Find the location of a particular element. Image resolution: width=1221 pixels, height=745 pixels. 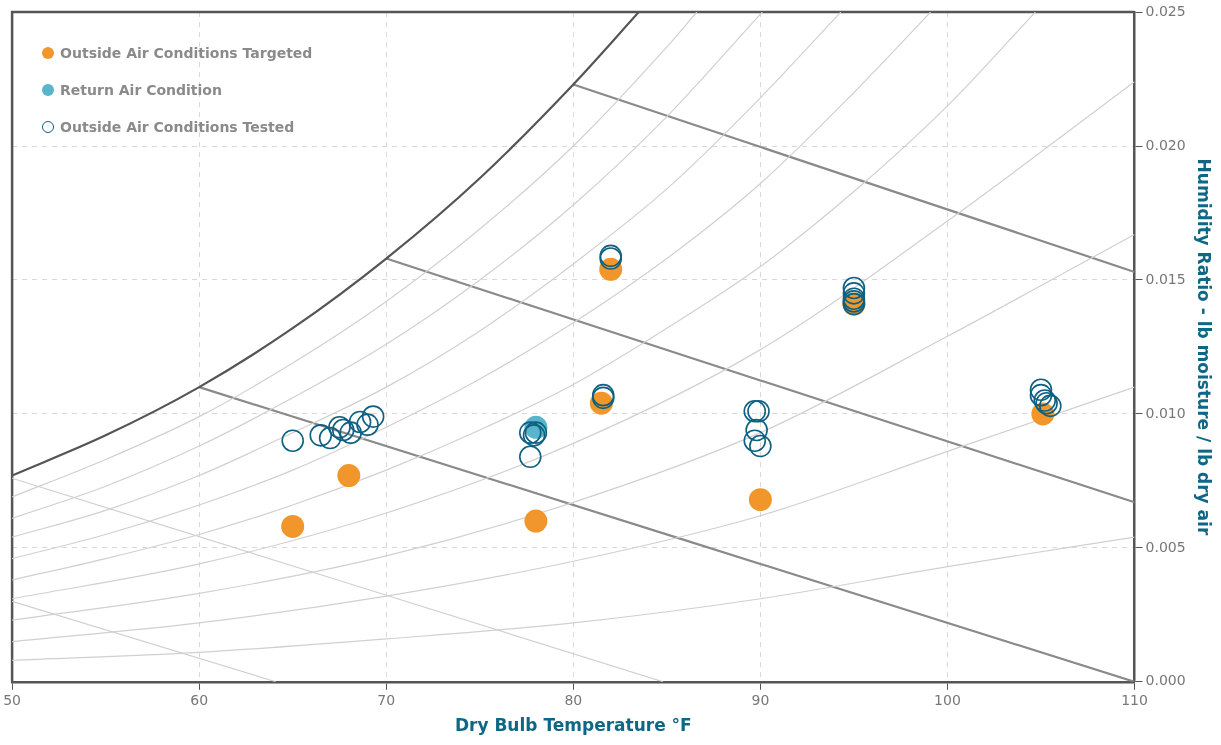

y-tick-label: 0.025 is located at coordinates (1165, 10).